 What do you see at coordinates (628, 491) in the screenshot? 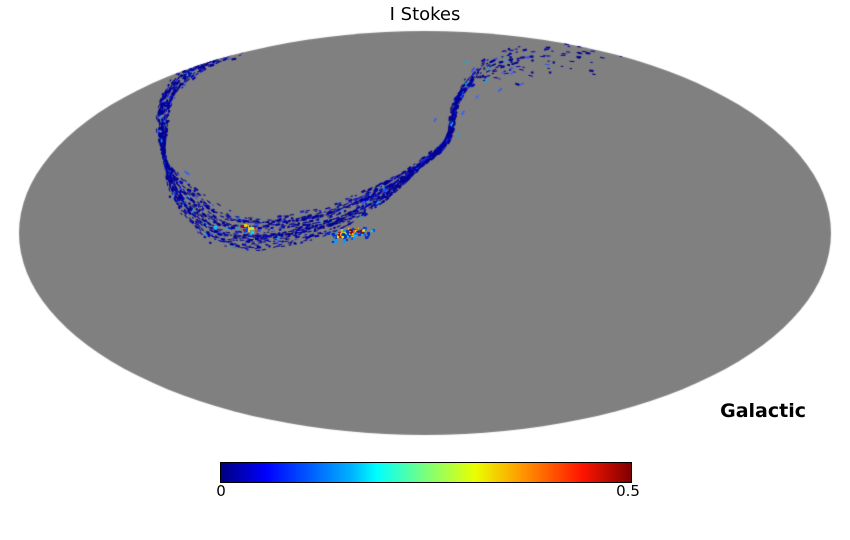
I see `colorbar-max-label: 0.5` at bounding box center [628, 491].